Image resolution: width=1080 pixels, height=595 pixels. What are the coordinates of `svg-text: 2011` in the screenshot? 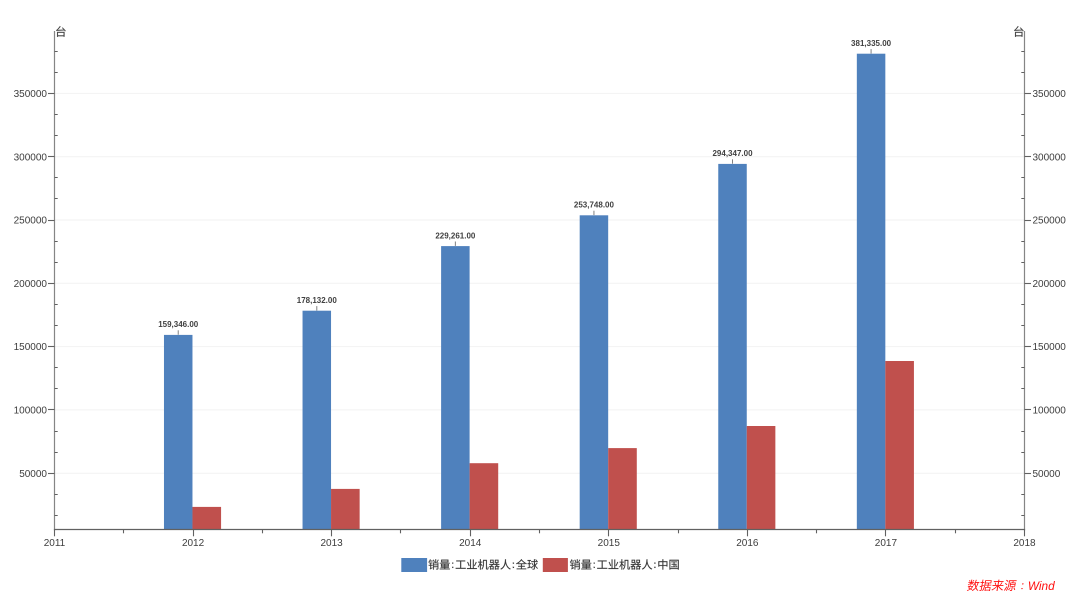 It's located at (55, 543).